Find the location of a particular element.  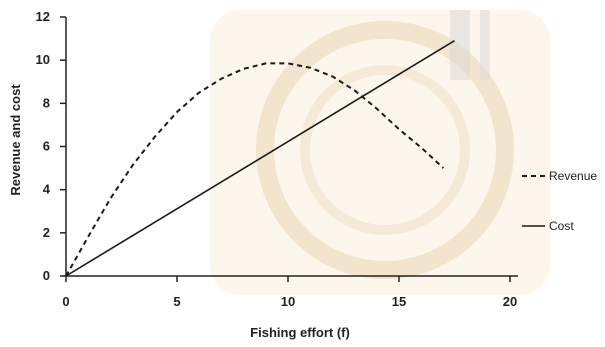

y-tick-label: 2 is located at coordinates (46, 232).